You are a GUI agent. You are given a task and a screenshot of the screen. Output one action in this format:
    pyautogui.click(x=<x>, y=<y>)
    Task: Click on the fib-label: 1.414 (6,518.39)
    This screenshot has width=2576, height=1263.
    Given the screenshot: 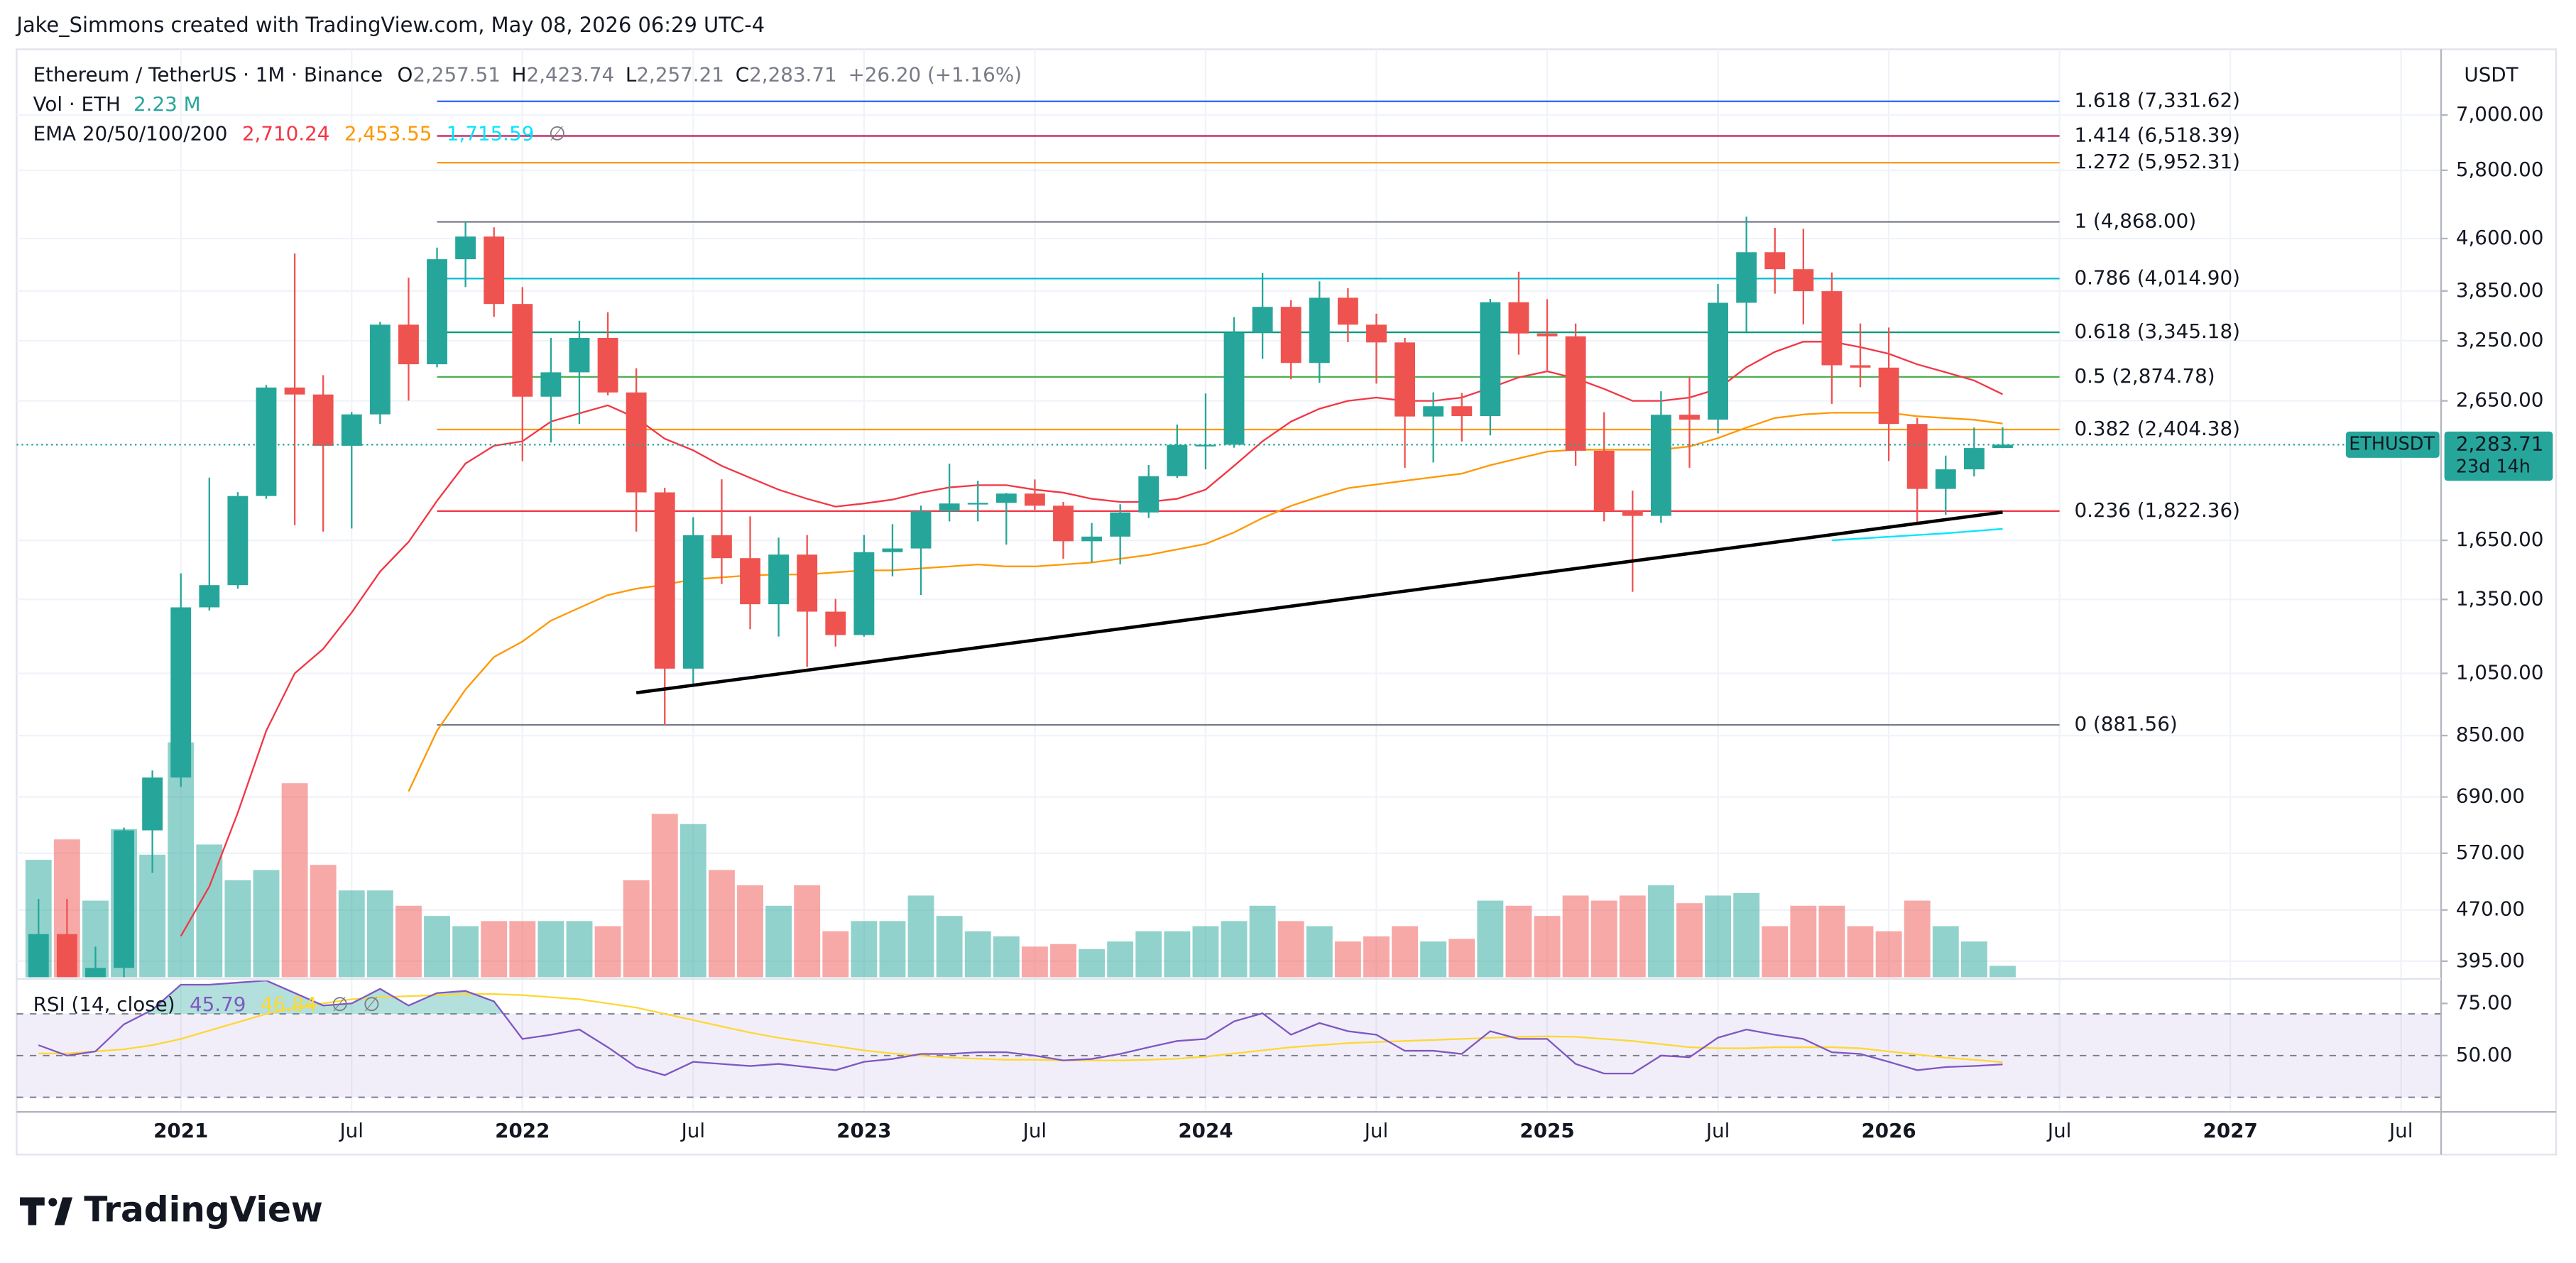 What is the action you would take?
    pyautogui.click(x=2157, y=134)
    